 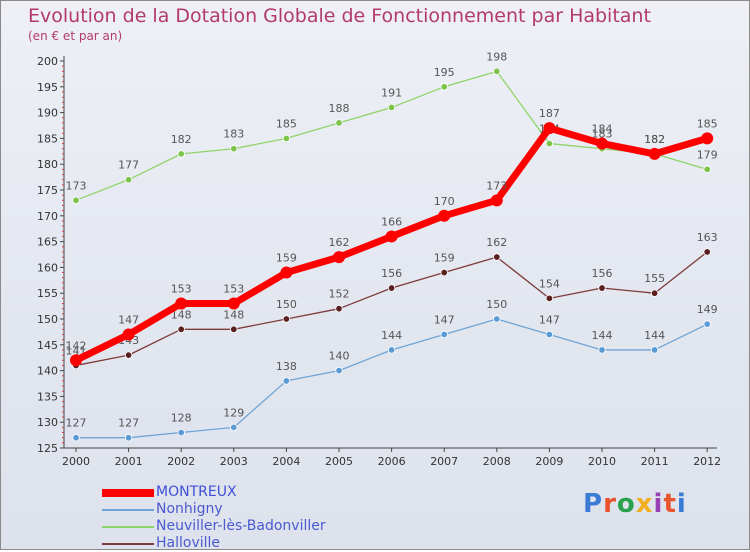 What do you see at coordinates (707, 154) in the screenshot?
I see `data-label-neuviller-l-s-badonviller: 179` at bounding box center [707, 154].